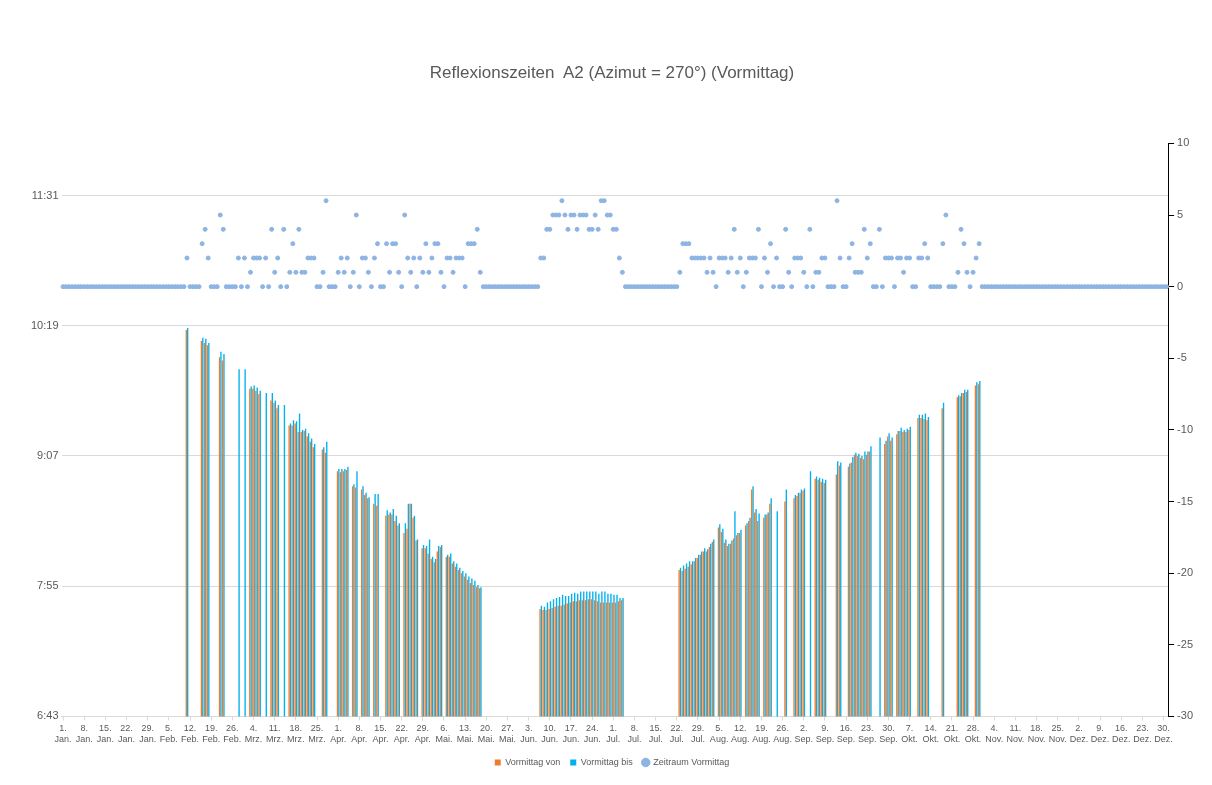 The image size is (1212, 785). What do you see at coordinates (867, 734) in the screenshot?
I see `x-tick-label: 23. Sep.` at bounding box center [867, 734].